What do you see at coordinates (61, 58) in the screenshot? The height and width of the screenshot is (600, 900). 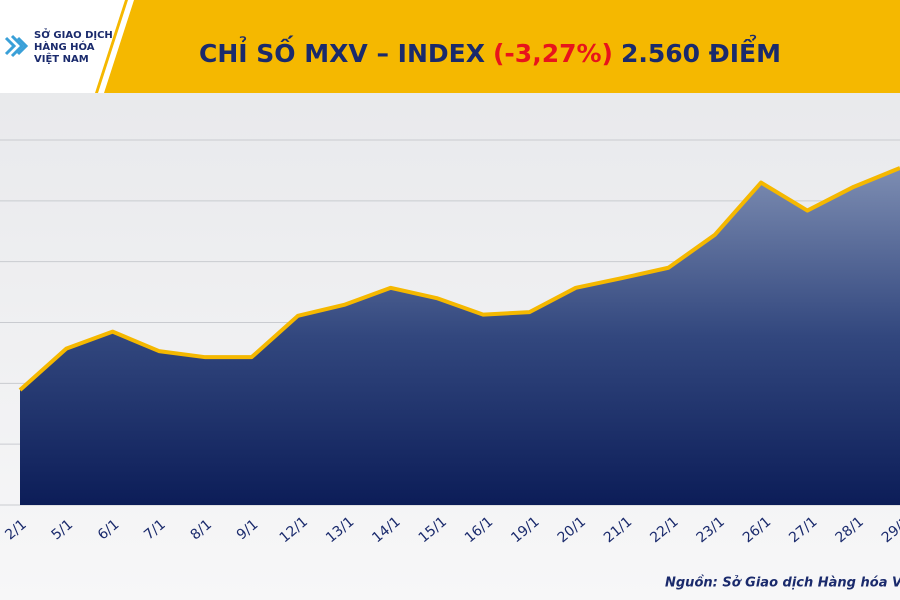 I see `logo-text: VIỆT NAM` at bounding box center [61, 58].